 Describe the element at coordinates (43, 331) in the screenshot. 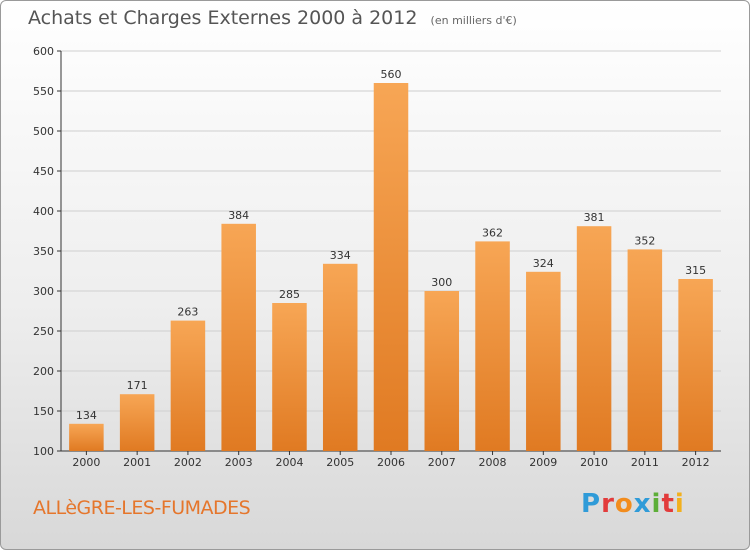

I see `y-tick-label: 250` at that location.